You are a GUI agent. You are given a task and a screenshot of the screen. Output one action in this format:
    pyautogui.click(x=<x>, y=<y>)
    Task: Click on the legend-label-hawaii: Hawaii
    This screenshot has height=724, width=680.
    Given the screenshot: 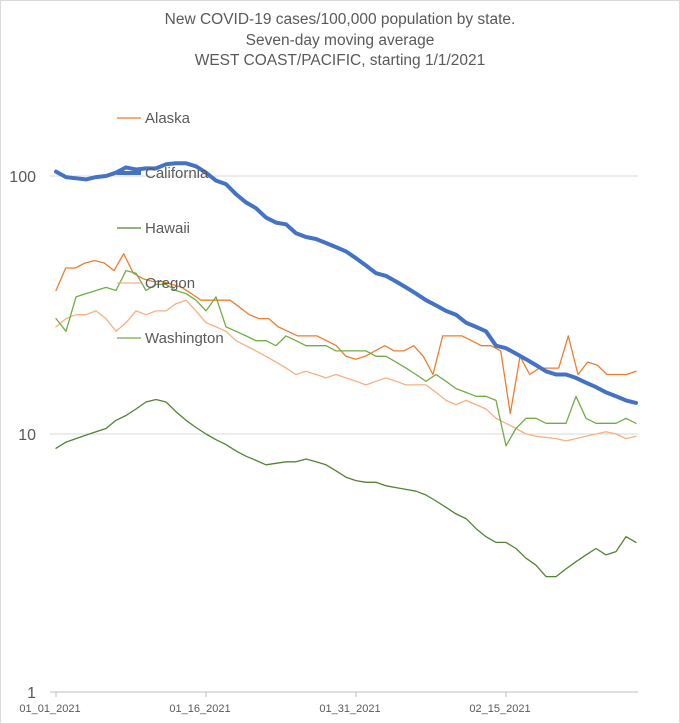 What is the action you would take?
    pyautogui.click(x=167, y=228)
    